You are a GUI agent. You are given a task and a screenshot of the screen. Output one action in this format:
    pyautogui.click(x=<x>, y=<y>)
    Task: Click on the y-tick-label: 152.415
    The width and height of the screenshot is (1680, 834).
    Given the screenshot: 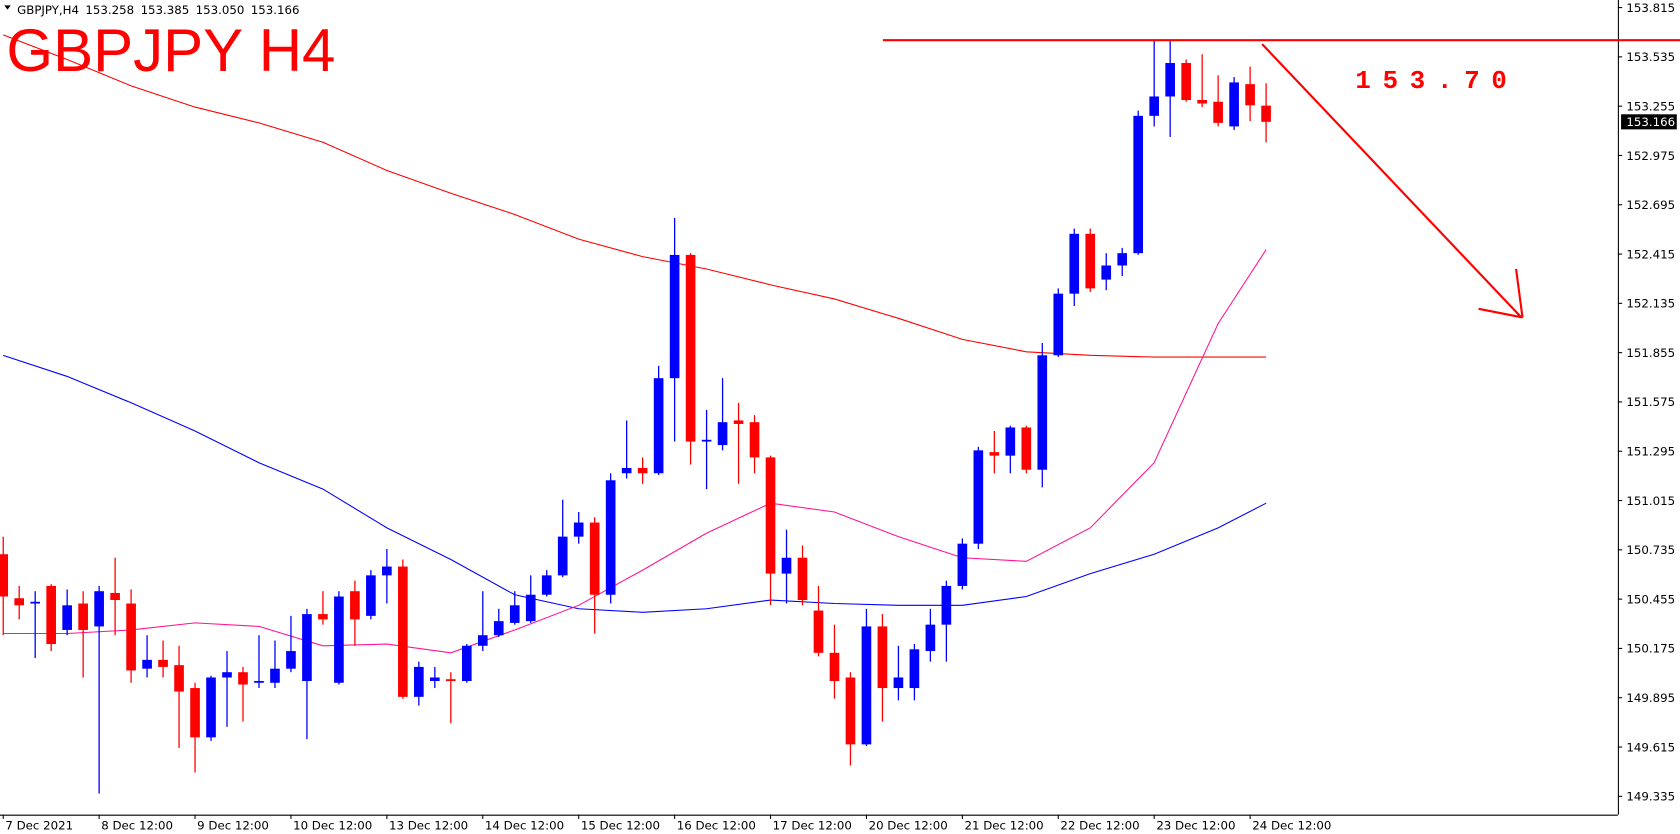 What is the action you would take?
    pyautogui.click(x=1650, y=254)
    